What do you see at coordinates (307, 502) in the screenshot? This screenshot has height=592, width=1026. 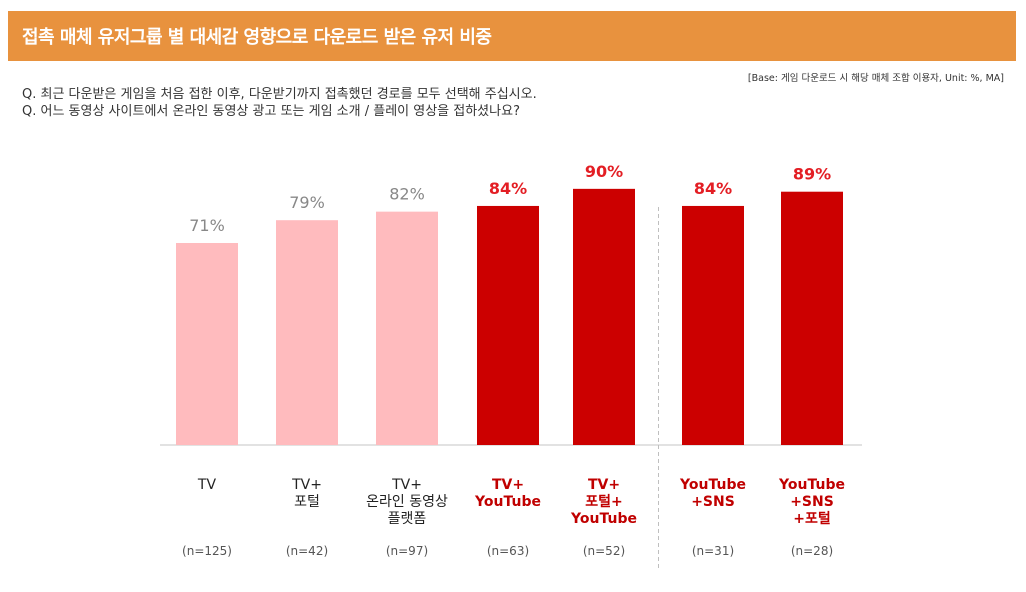 I see `category-label-line: 포털` at bounding box center [307, 502].